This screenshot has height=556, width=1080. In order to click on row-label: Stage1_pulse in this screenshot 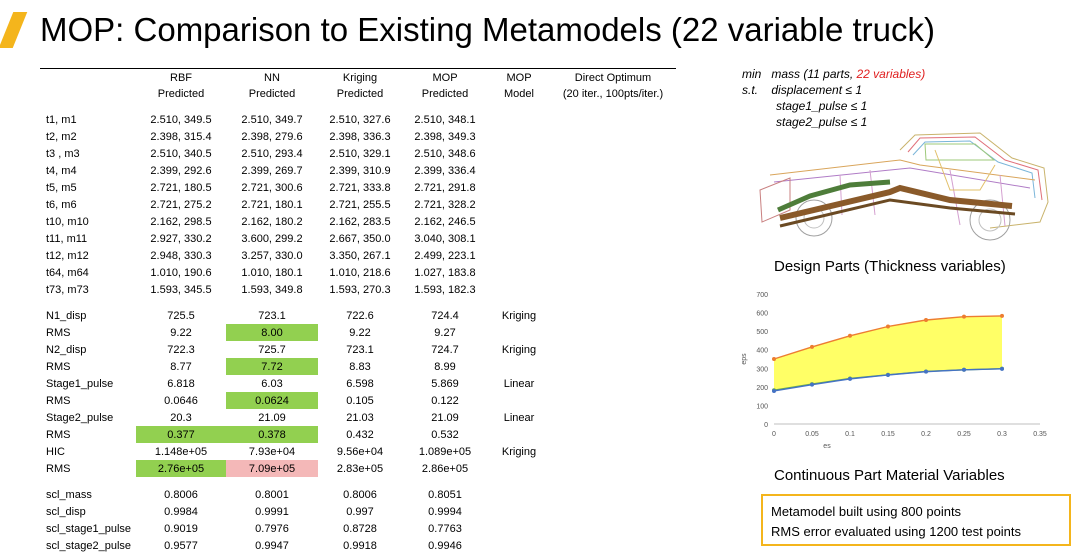, I will do `click(80, 383)`.